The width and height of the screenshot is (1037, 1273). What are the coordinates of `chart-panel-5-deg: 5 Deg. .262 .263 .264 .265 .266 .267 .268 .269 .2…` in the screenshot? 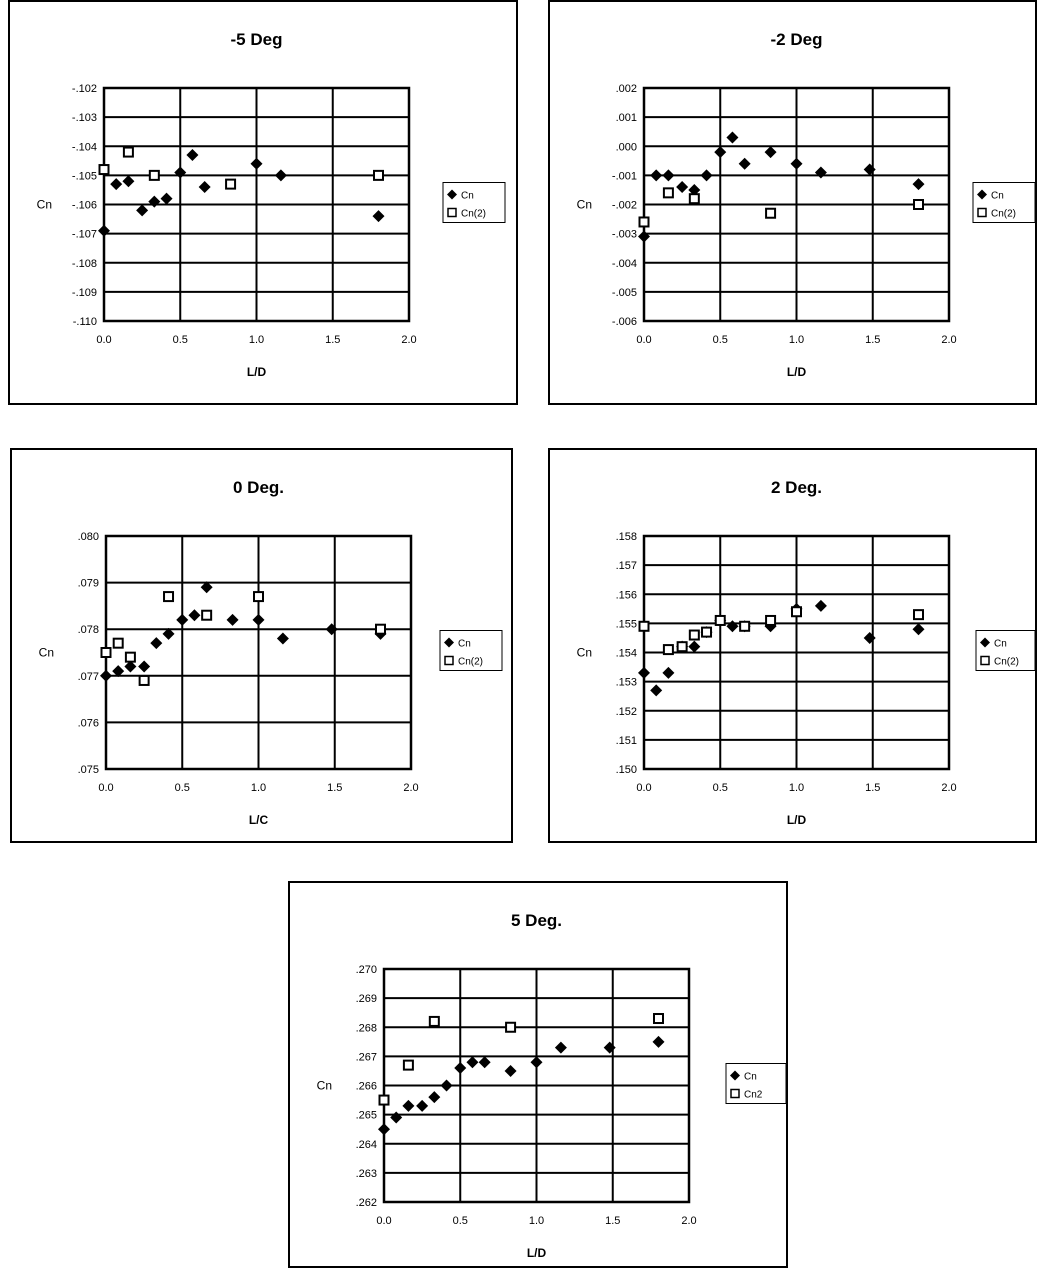 It's located at (538, 1074).